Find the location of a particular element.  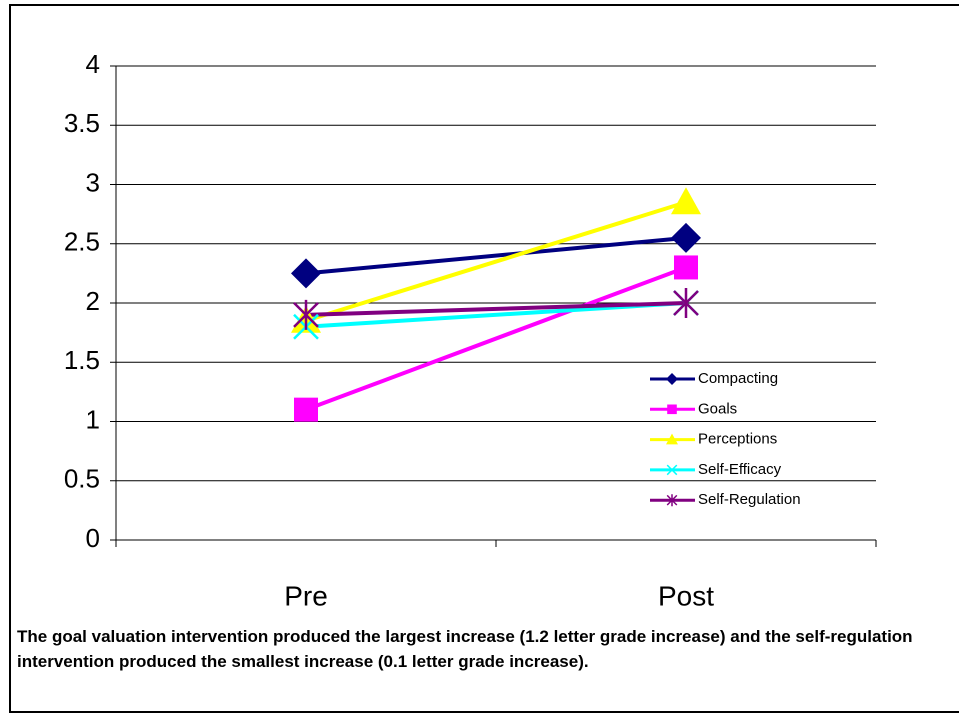

legend-label: Goals is located at coordinates (717, 408).